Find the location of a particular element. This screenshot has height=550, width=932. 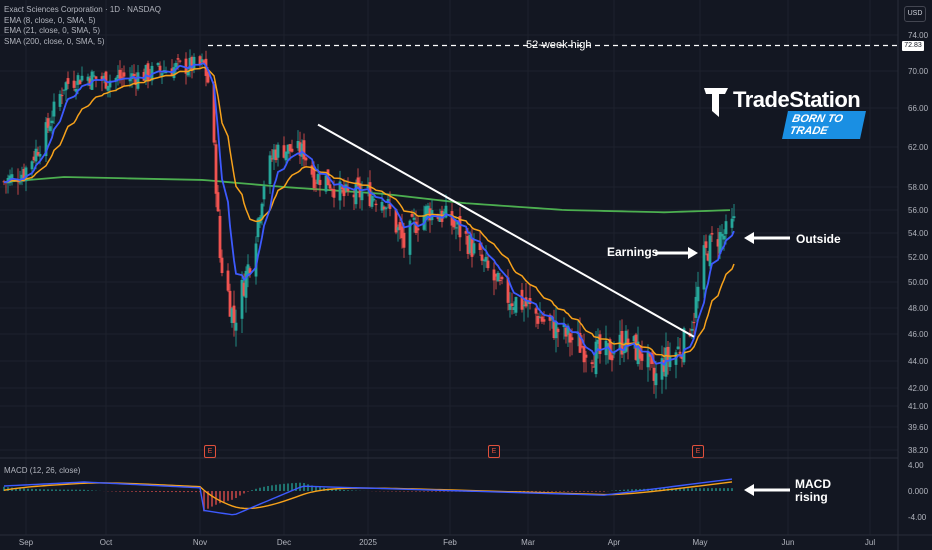

x-tick-label: Jun is located at coordinates (788, 542).